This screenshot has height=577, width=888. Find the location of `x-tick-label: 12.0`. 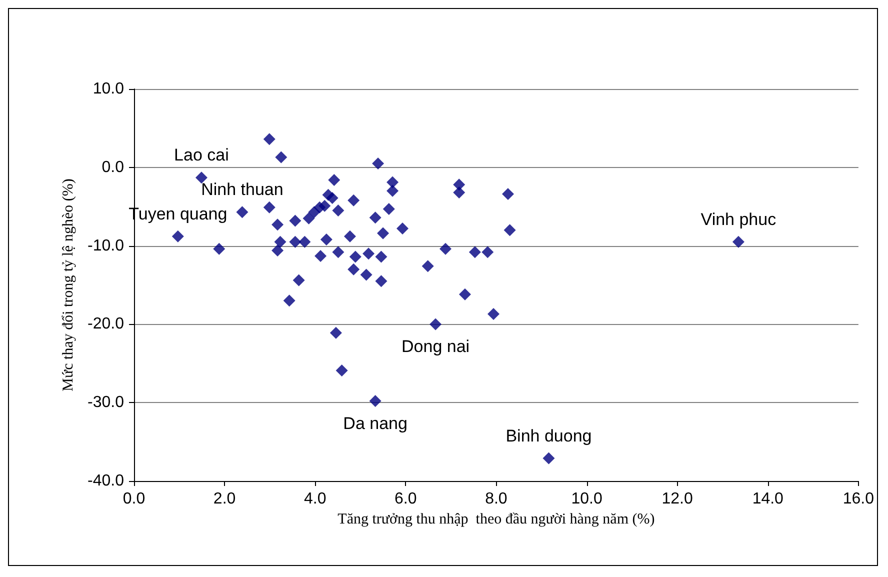

x-tick-label: 12.0 is located at coordinates (677, 499).